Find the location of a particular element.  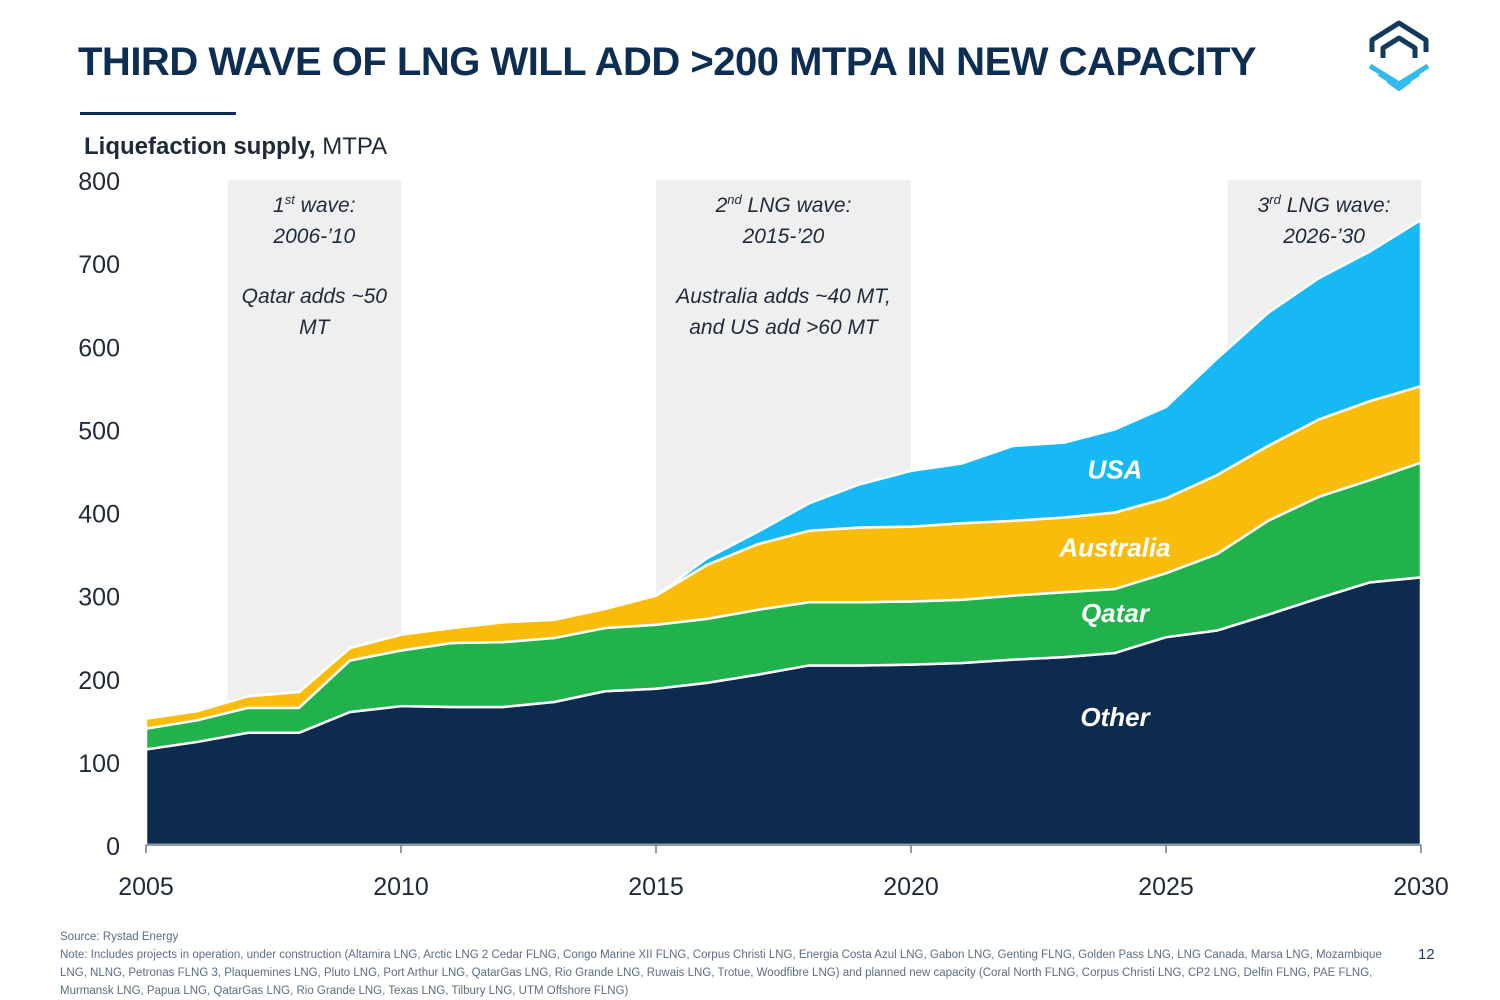

wave-note-2-line-1: Australia adds ~40 MT, is located at coordinates (782, 296).